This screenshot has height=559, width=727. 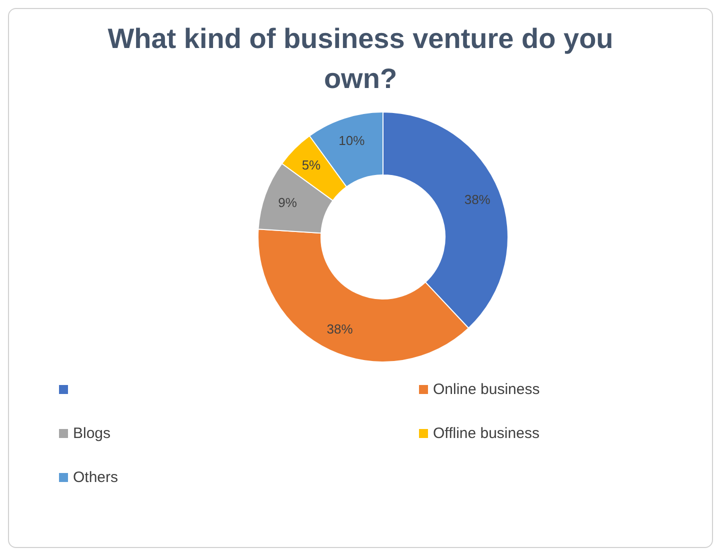 What do you see at coordinates (486, 433) in the screenshot?
I see `legend-label: Offline business` at bounding box center [486, 433].